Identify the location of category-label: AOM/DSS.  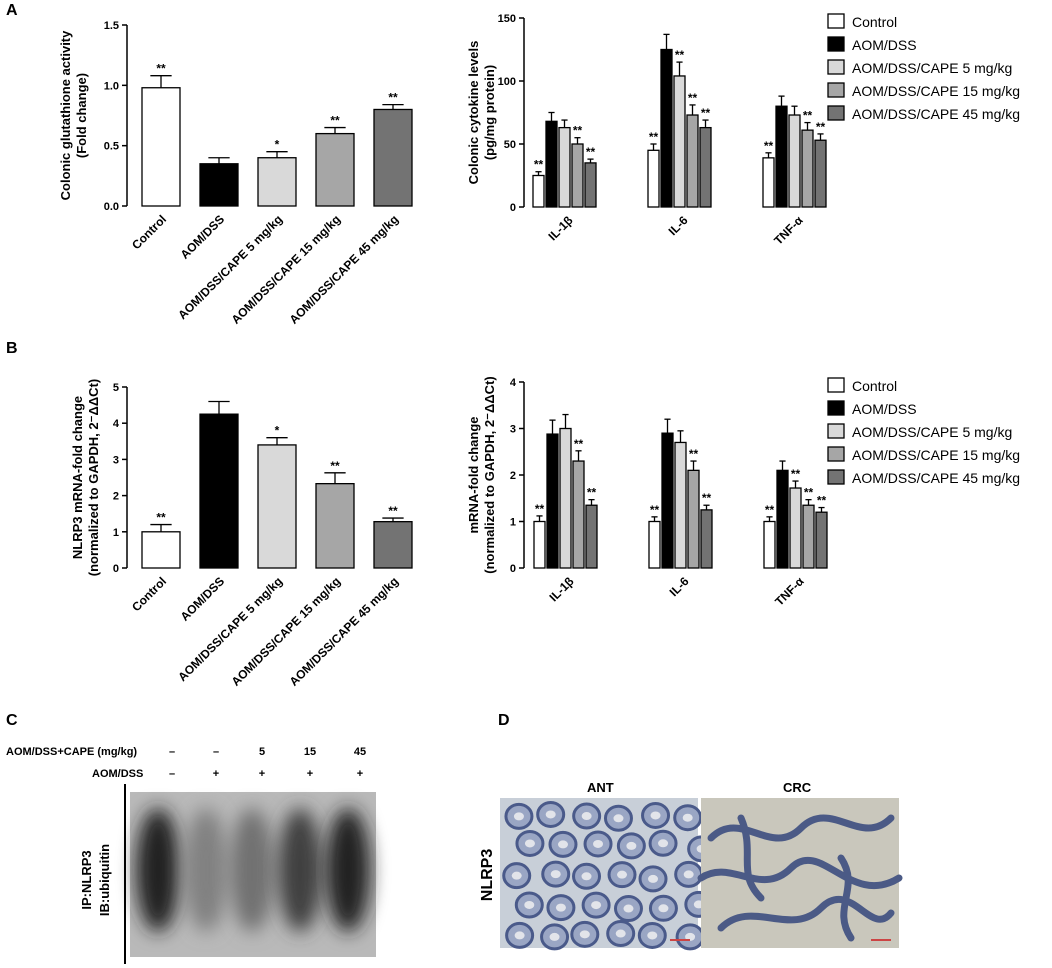
(203, 599).